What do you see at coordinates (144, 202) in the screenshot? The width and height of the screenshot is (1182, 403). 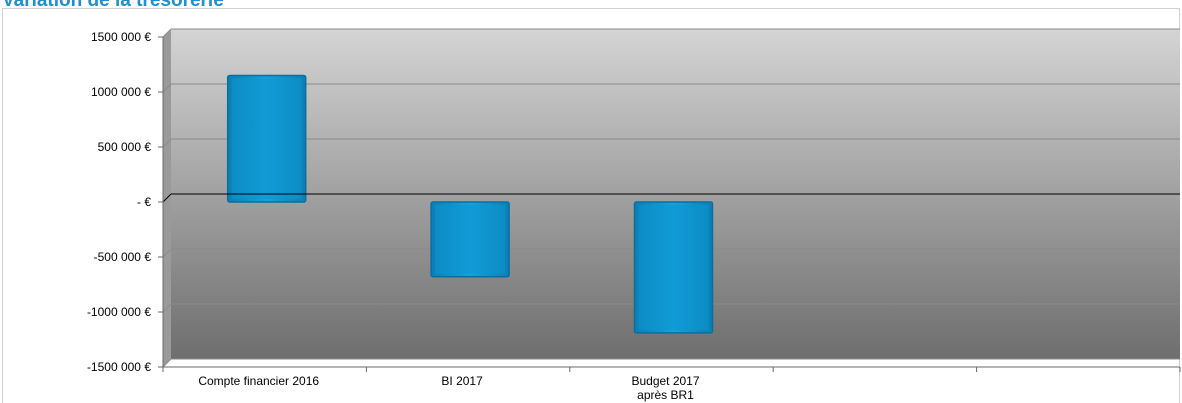 I see `y-tick-label: - €` at bounding box center [144, 202].